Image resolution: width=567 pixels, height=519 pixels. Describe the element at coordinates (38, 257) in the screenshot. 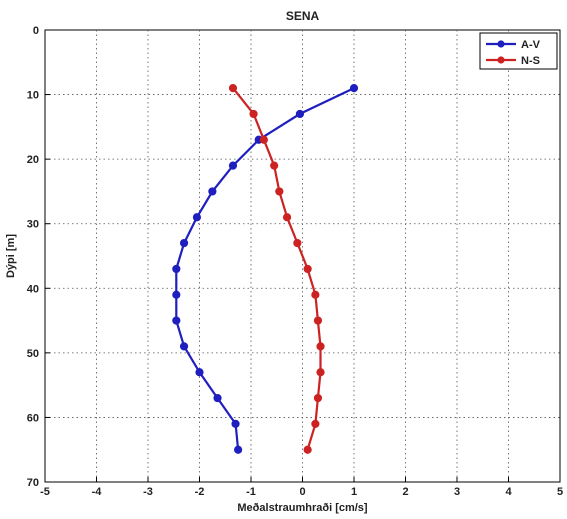

I see `y-ticks: 0 10 20 30 40 50 60 70` at that location.